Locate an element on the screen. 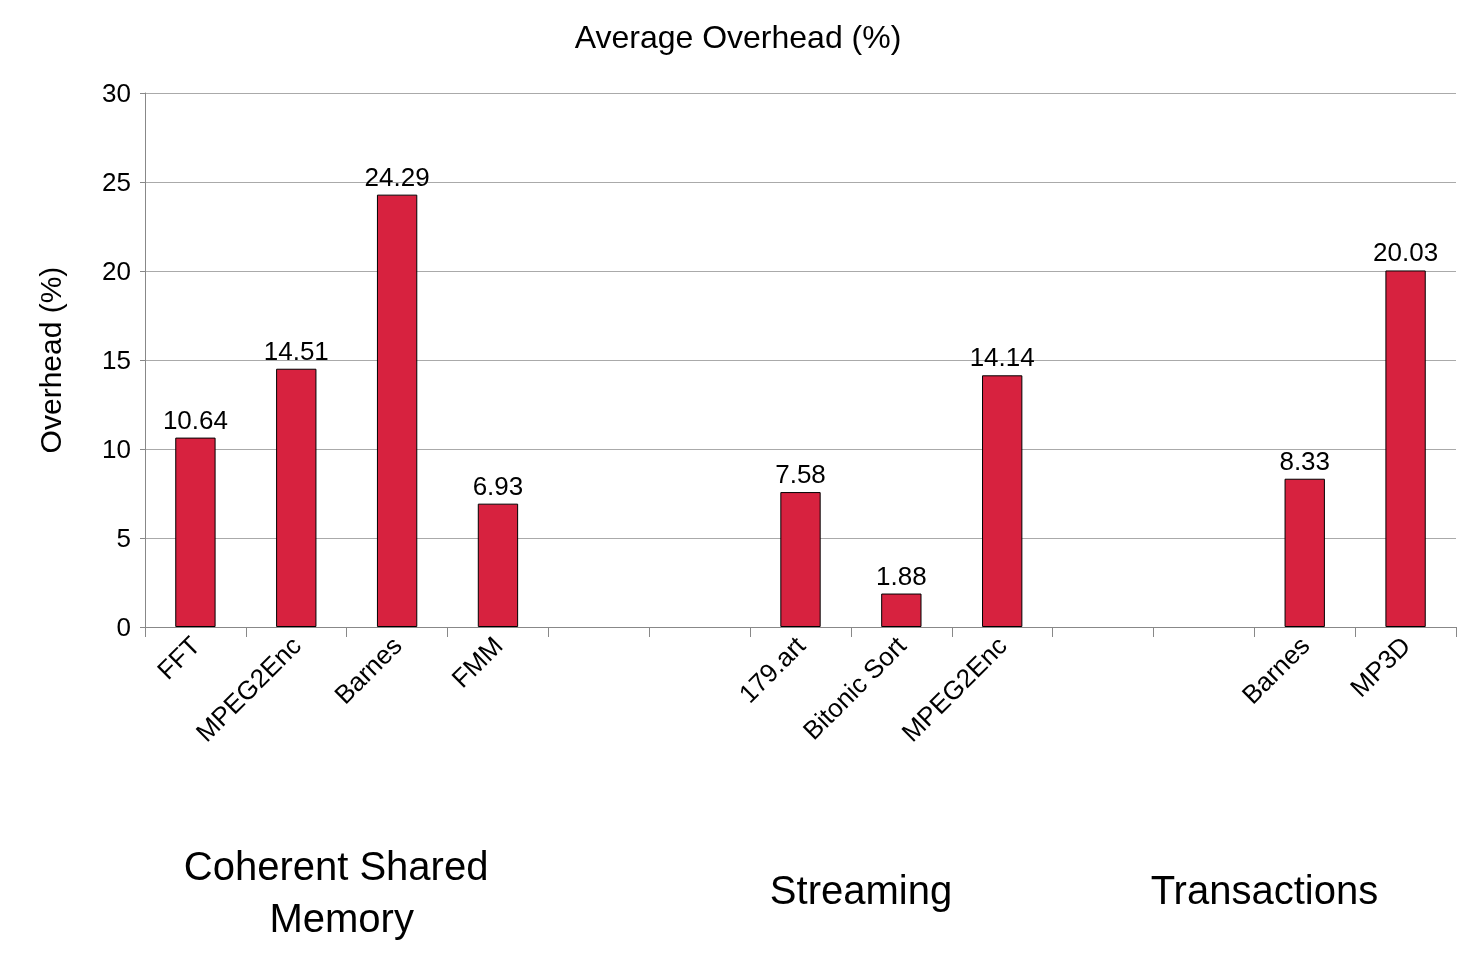 The width and height of the screenshot is (1476, 968). data-label: 24.29 is located at coordinates (397, 176).